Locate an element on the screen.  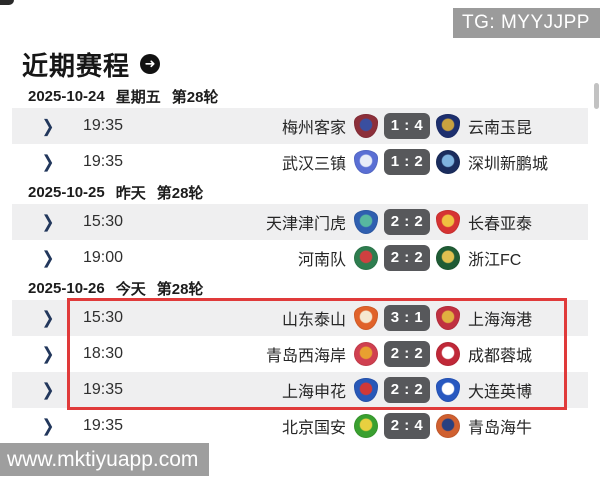
away-team-name: 成都蓉城 is located at coordinates (500, 356).